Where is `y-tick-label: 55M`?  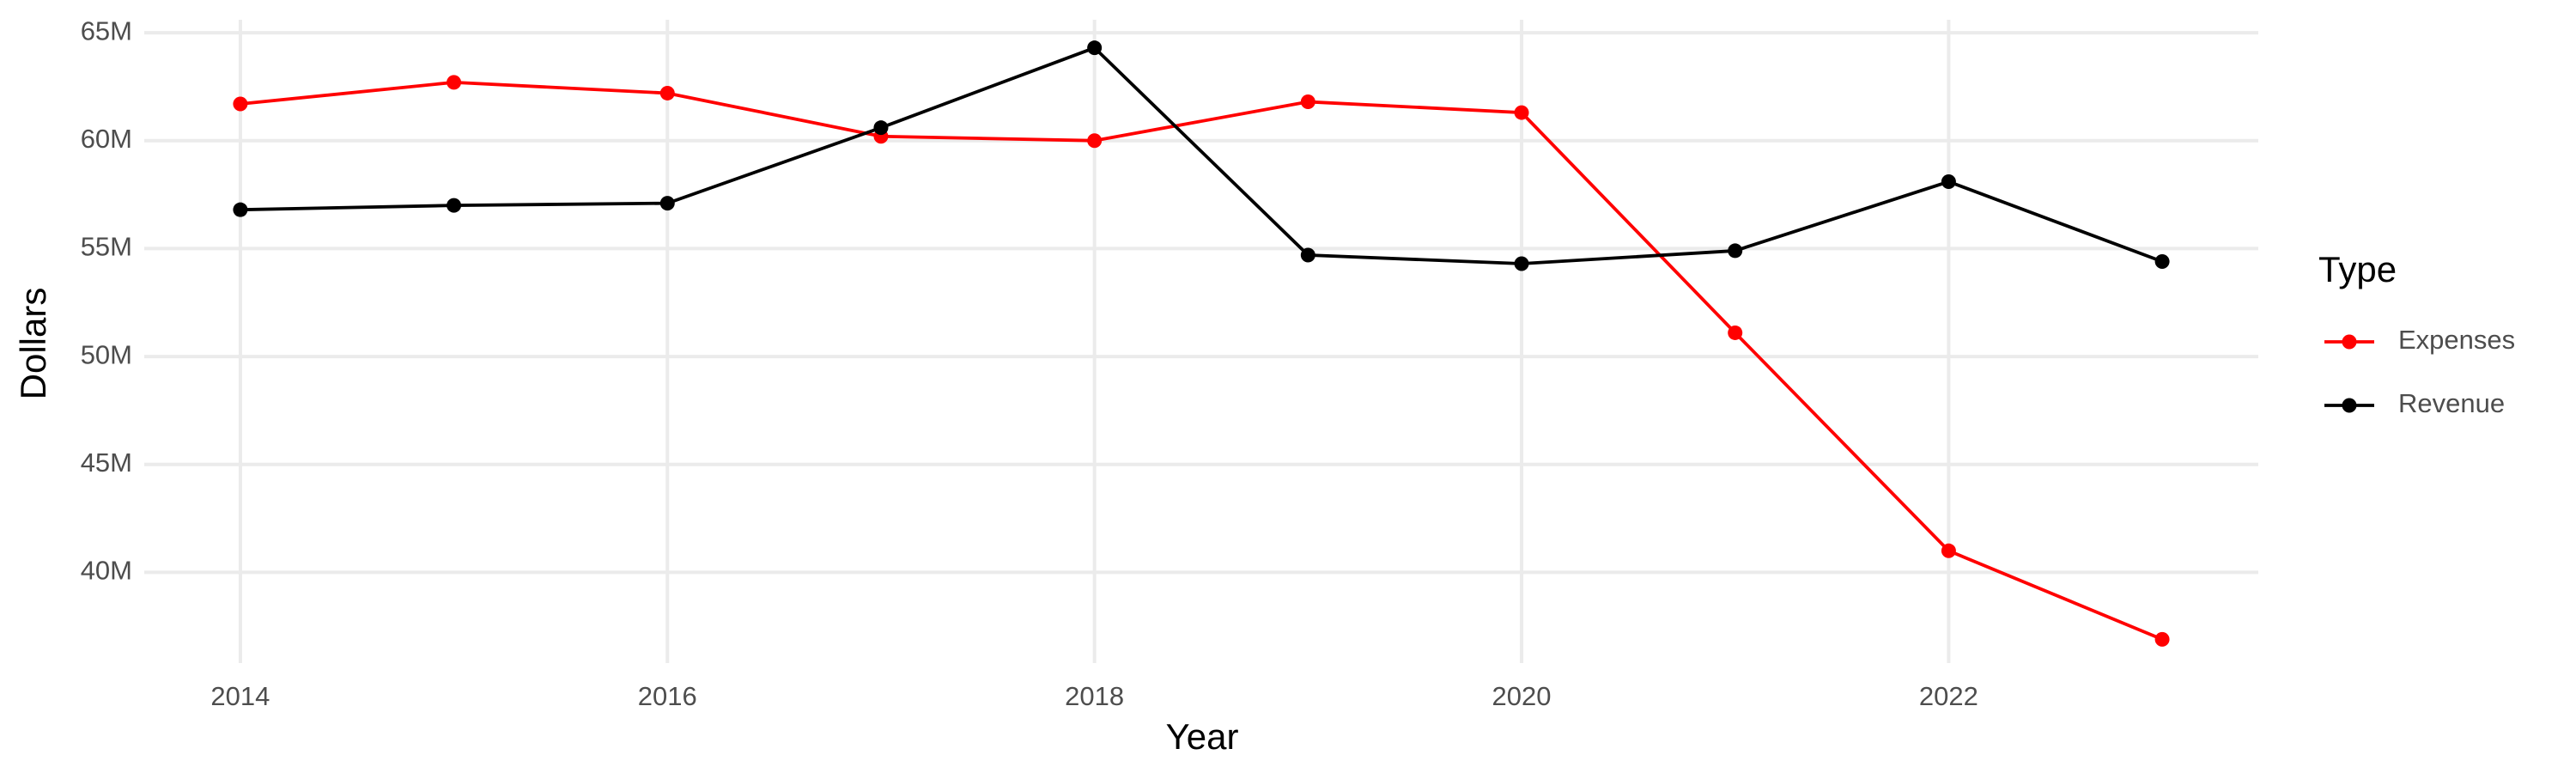
y-tick-label: 55M is located at coordinates (106, 247).